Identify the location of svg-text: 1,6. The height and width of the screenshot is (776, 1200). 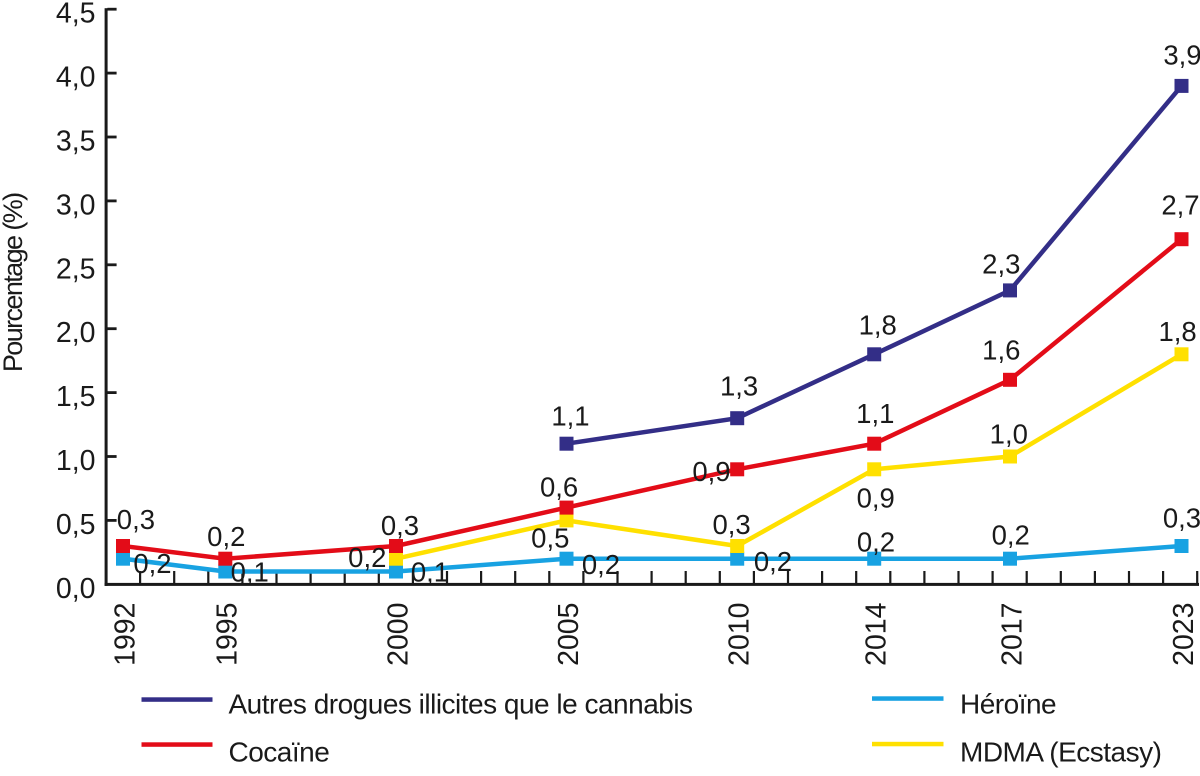
(1001, 350).